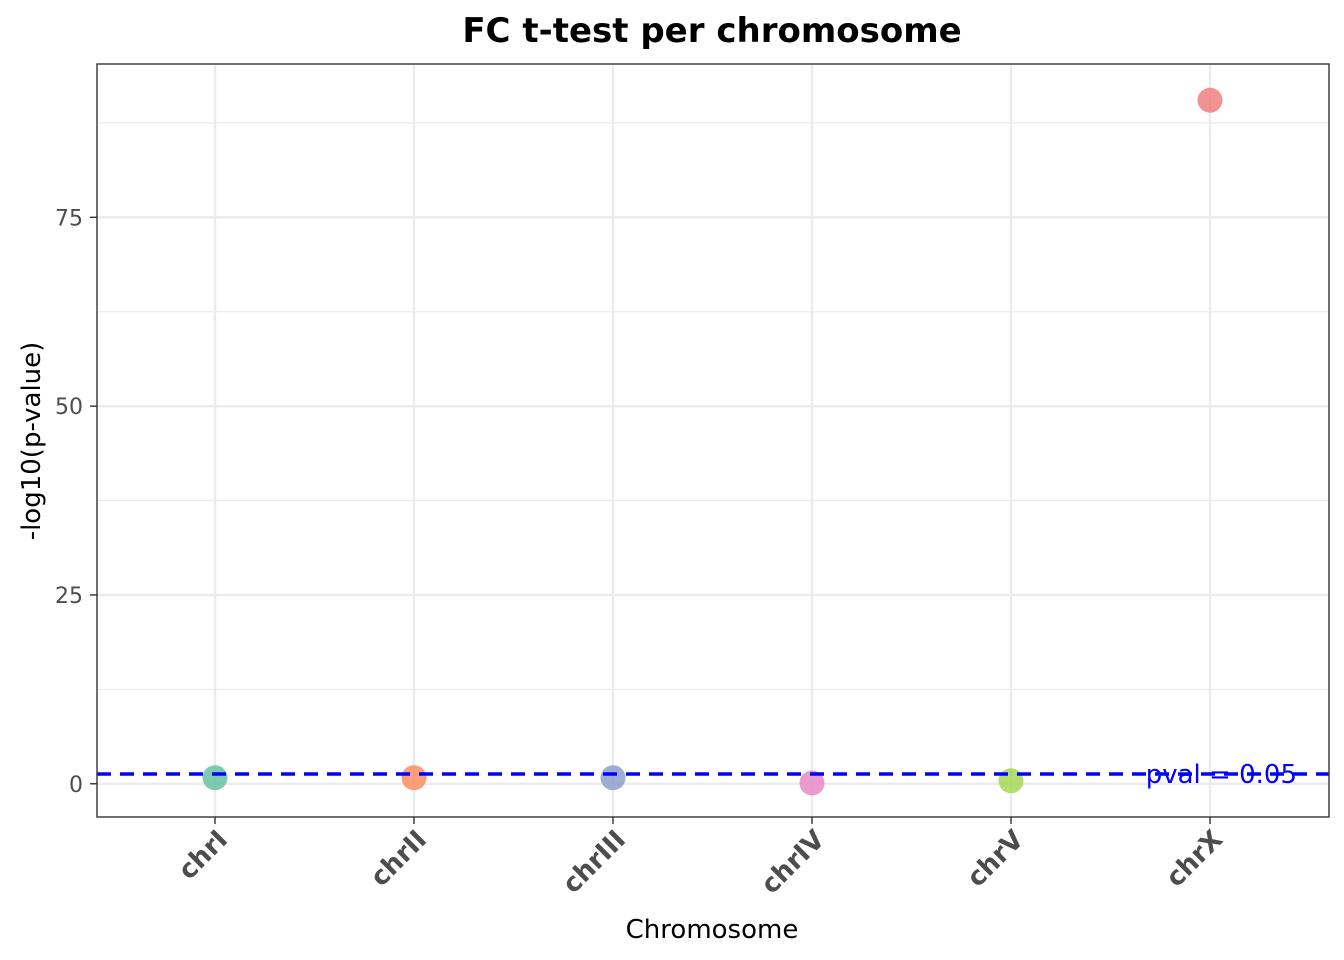  I want to click on y-tick-label: 25, so click(69, 596).